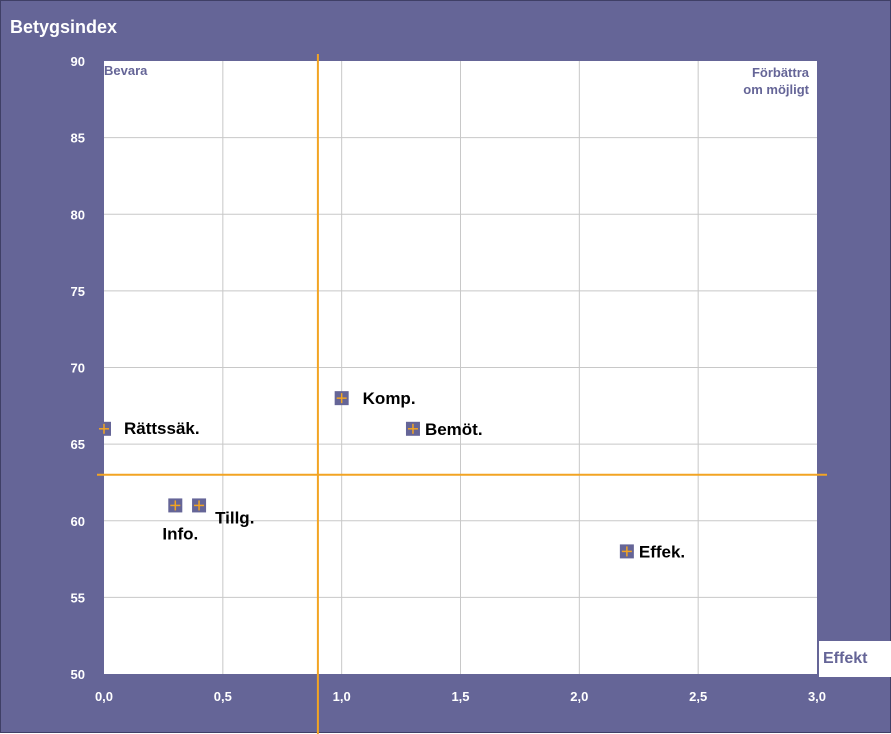  Describe the element at coordinates (460, 696) in the screenshot. I see `x-tick-label: 1,5` at that location.